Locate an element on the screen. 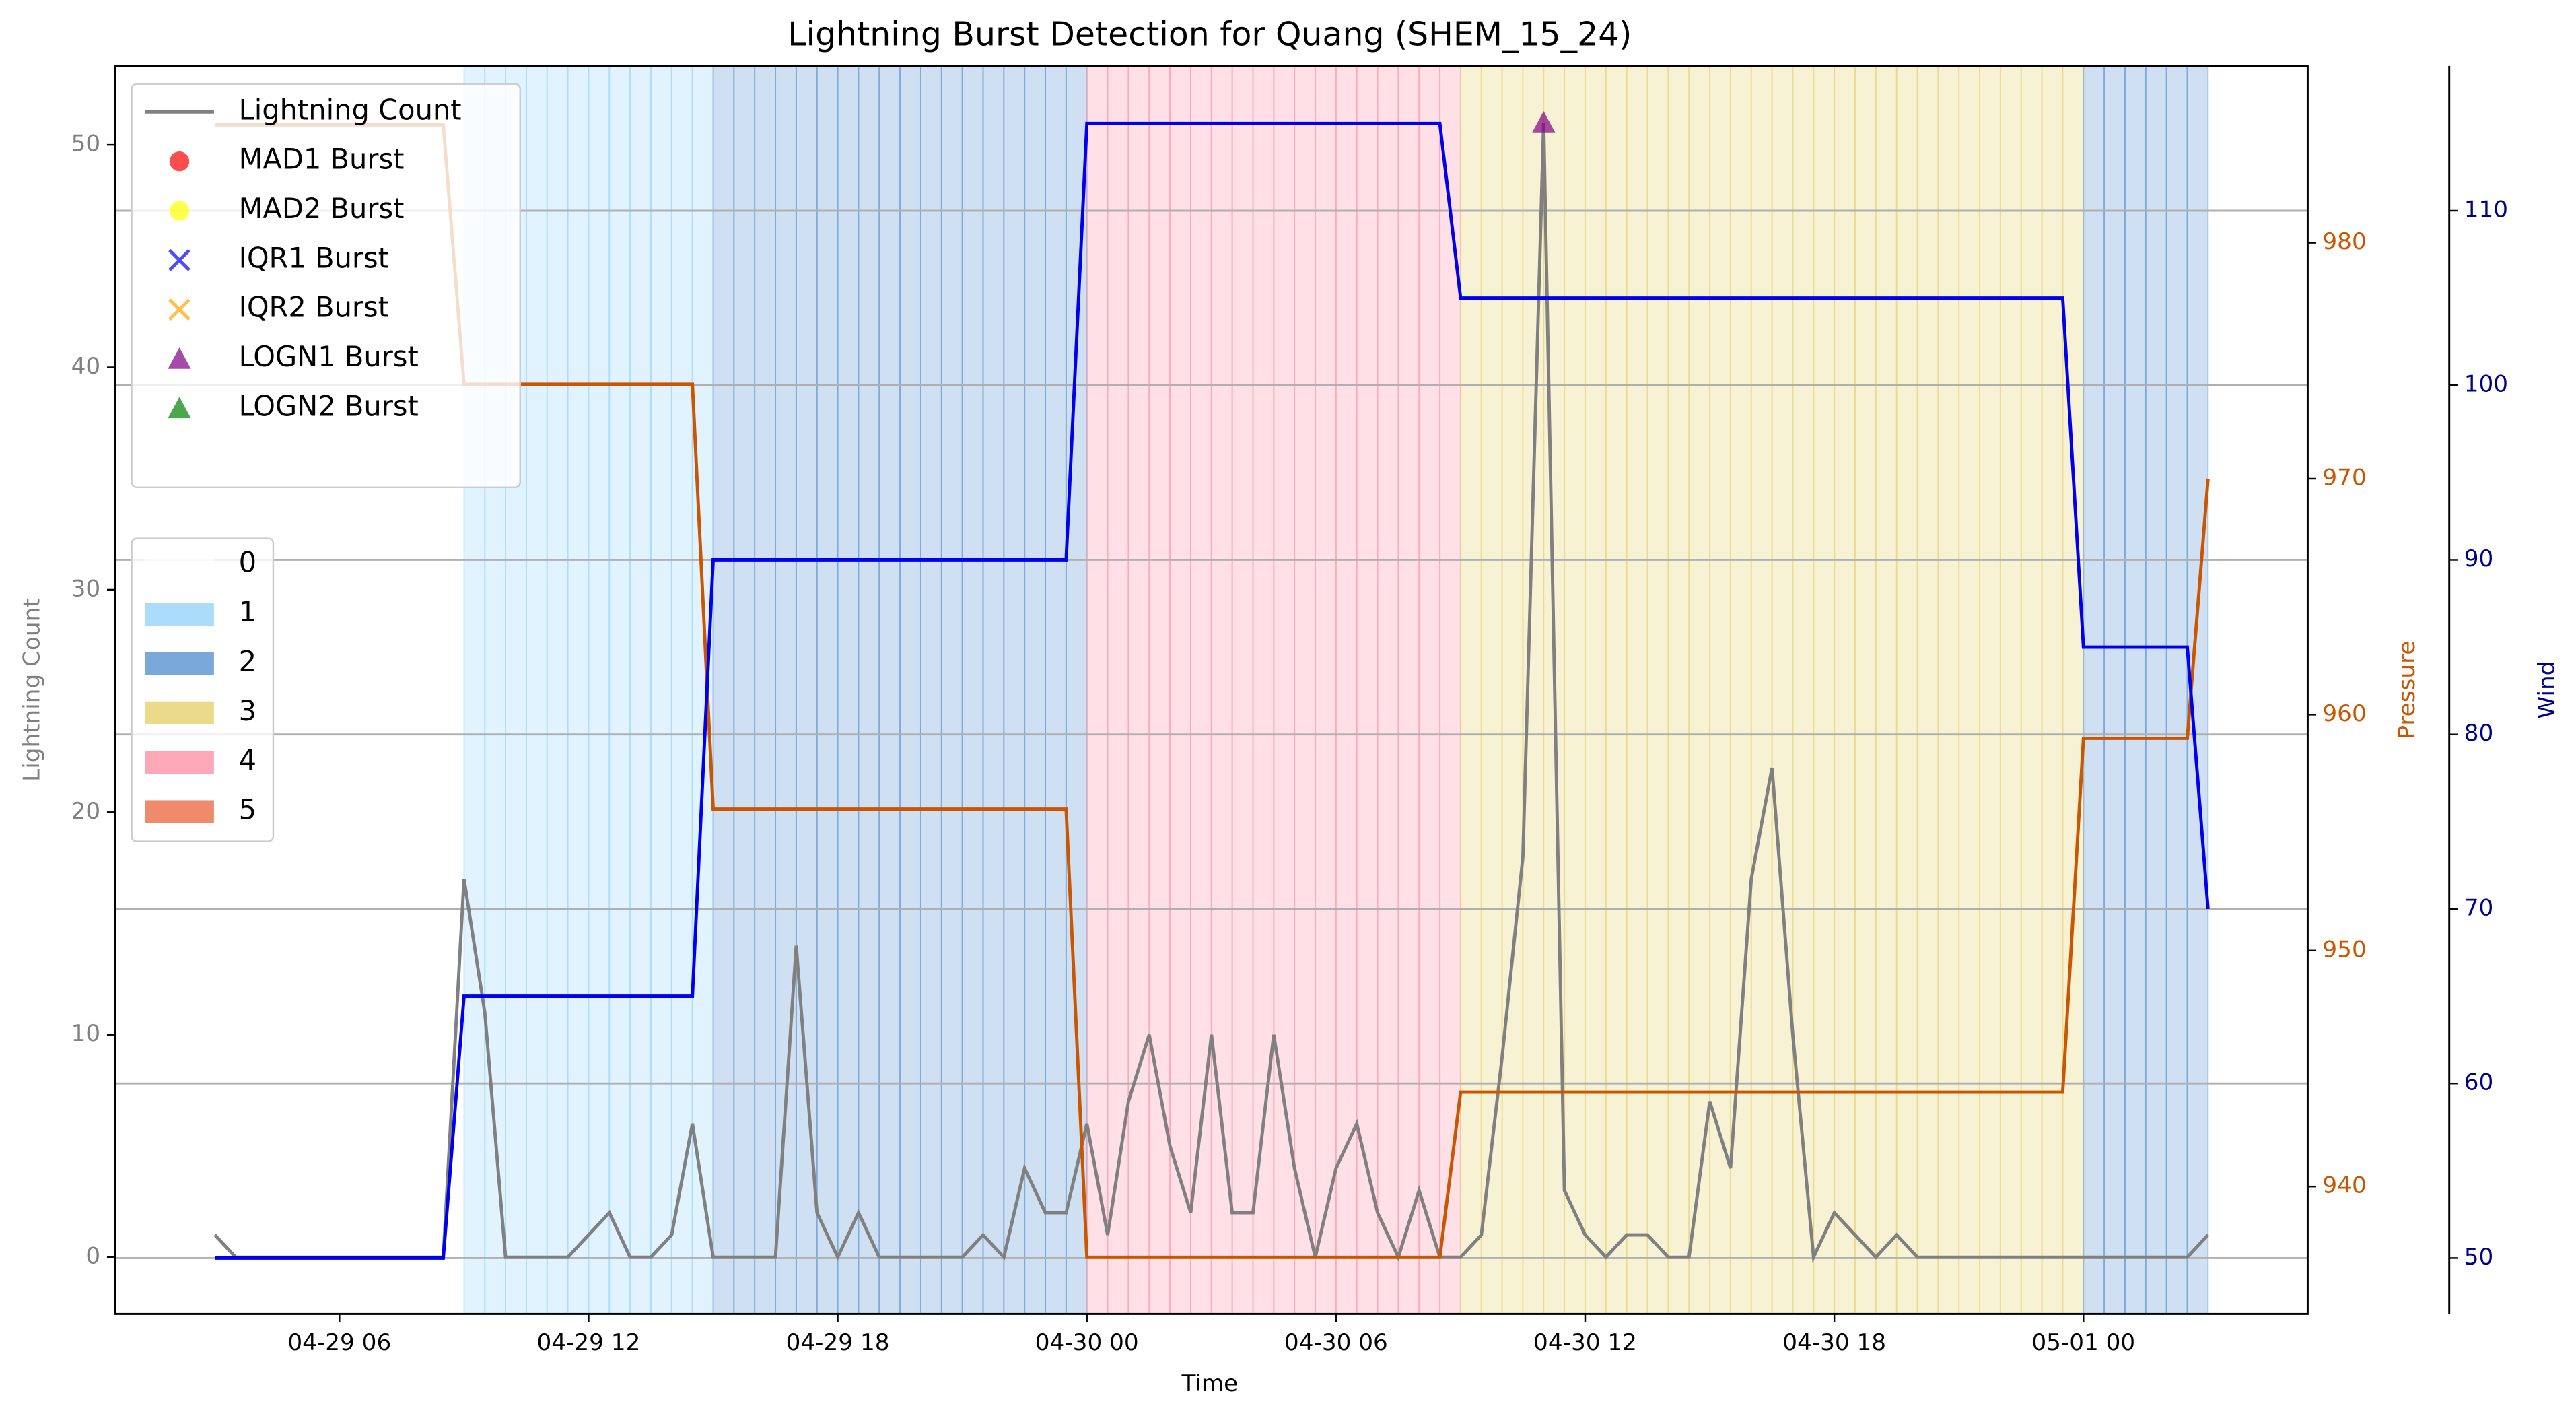 This screenshot has width=2576, height=1416. x-tick-label: 05-01 00 is located at coordinates (2083, 1342).